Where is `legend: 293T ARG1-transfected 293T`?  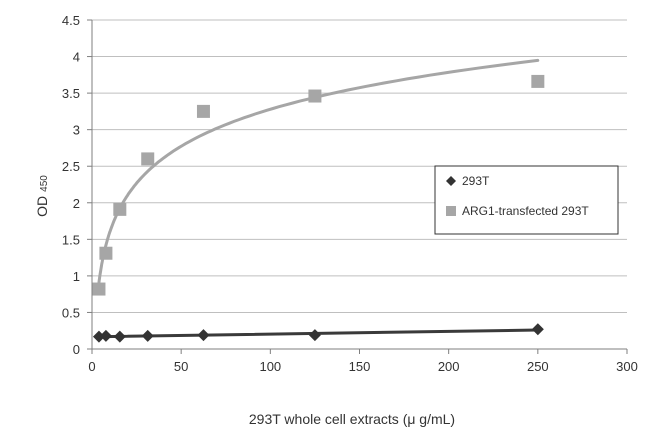
legend: 293T ARG1-transfected 293T is located at coordinates (526, 200).